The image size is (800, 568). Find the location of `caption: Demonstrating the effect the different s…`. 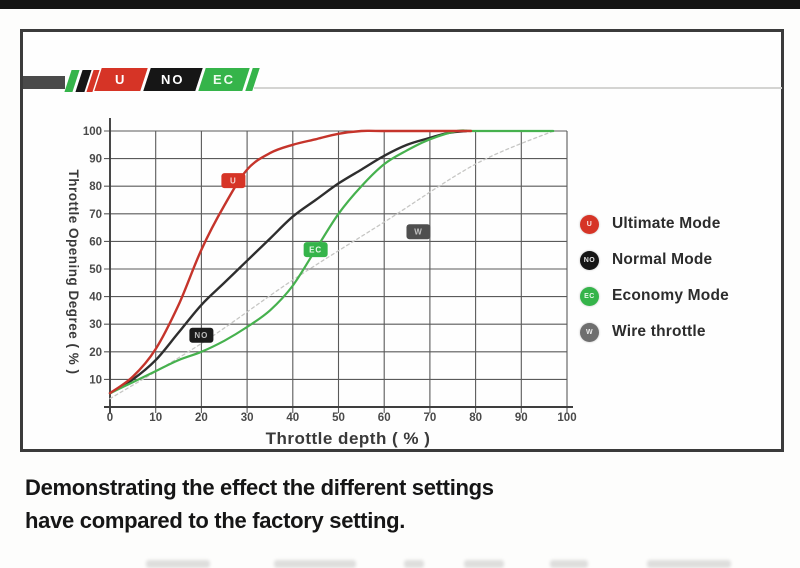

caption: Demonstrating the effect the different s… is located at coordinates (259, 504).